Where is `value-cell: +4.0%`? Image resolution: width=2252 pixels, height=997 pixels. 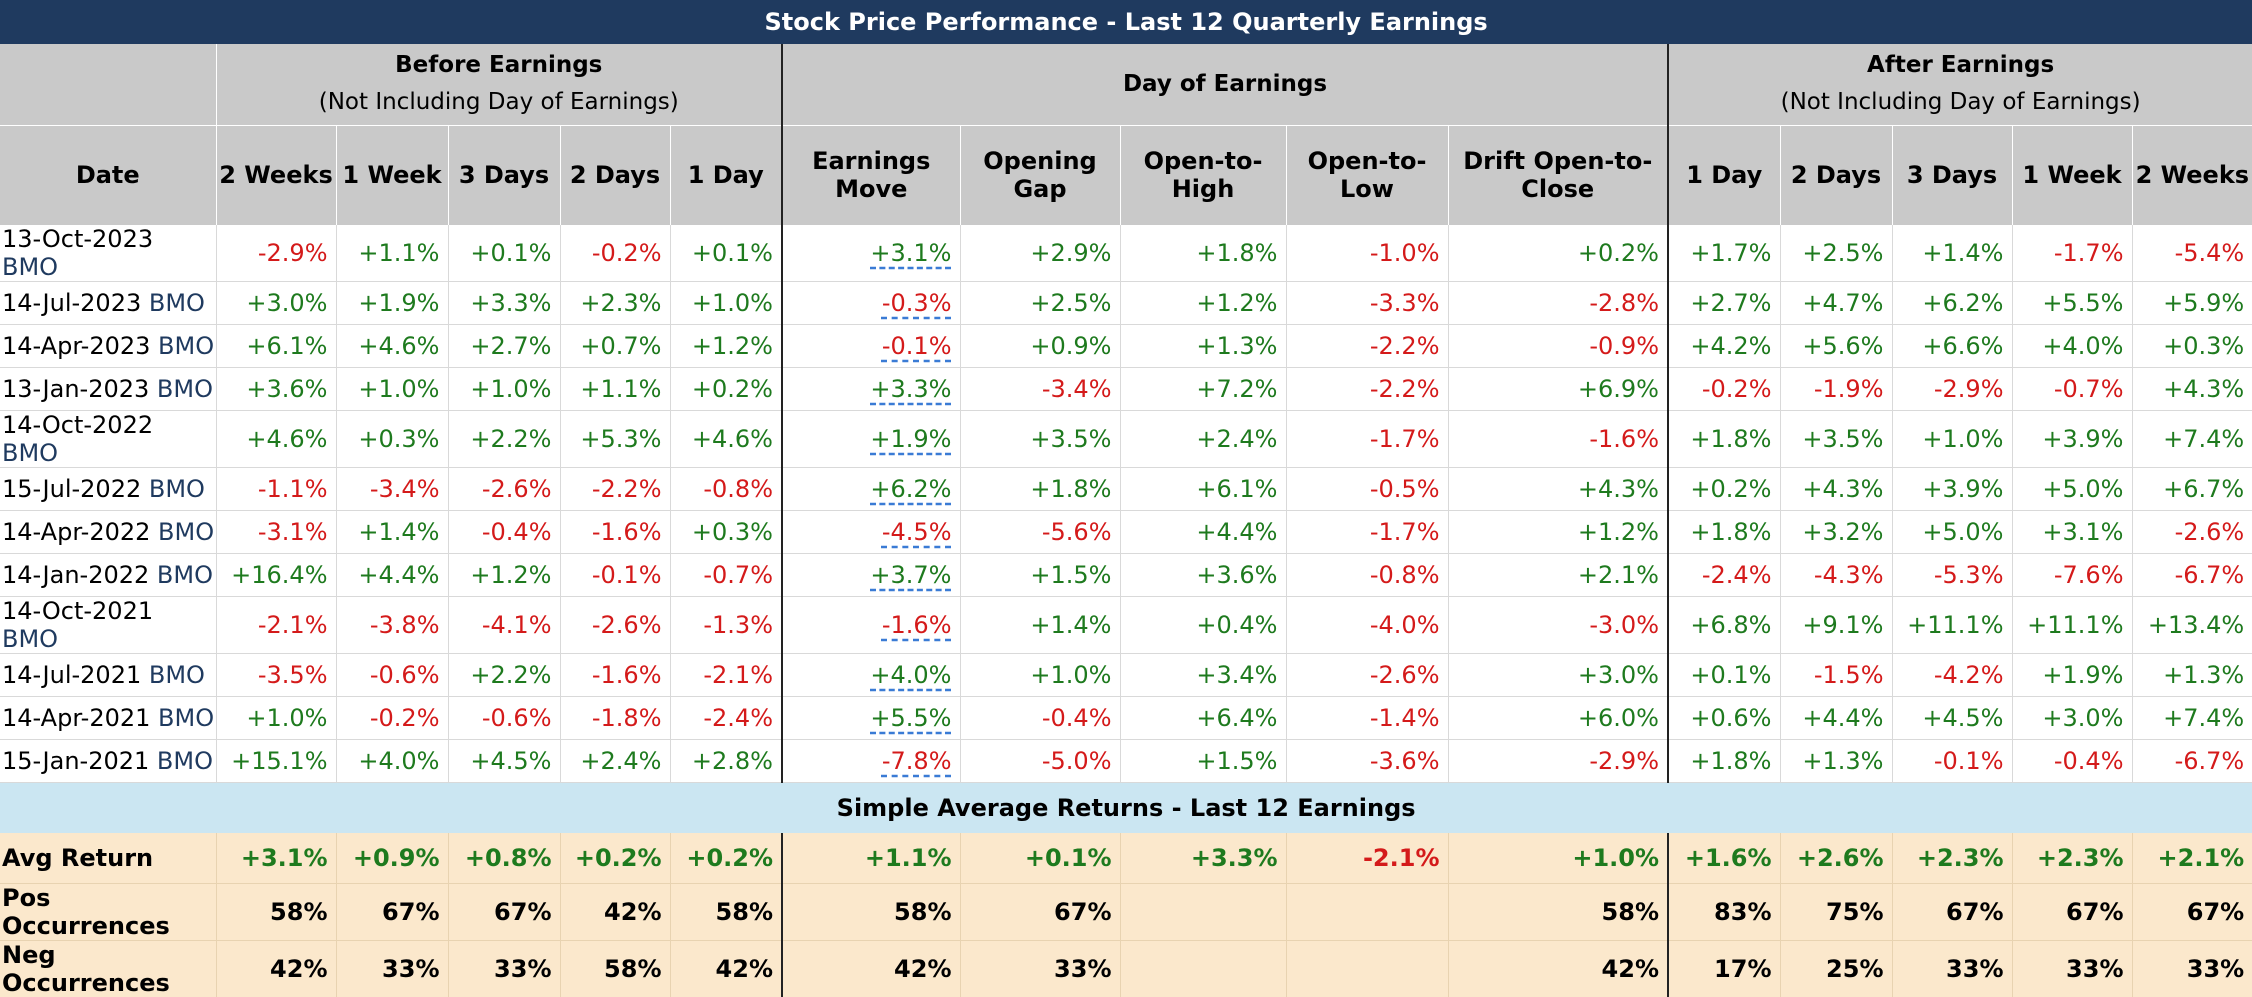 value-cell: +4.0% is located at coordinates (871, 675).